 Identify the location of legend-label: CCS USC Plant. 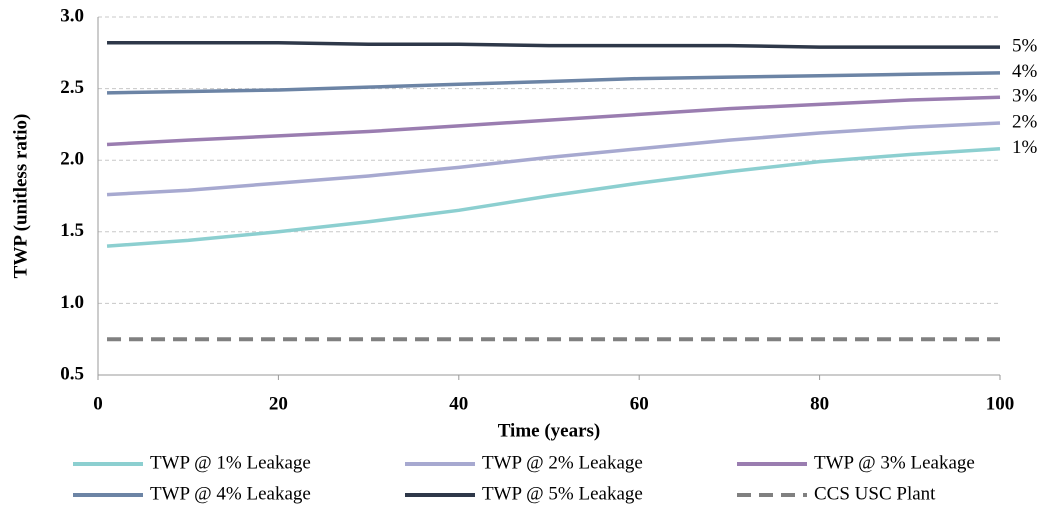
(875, 493).